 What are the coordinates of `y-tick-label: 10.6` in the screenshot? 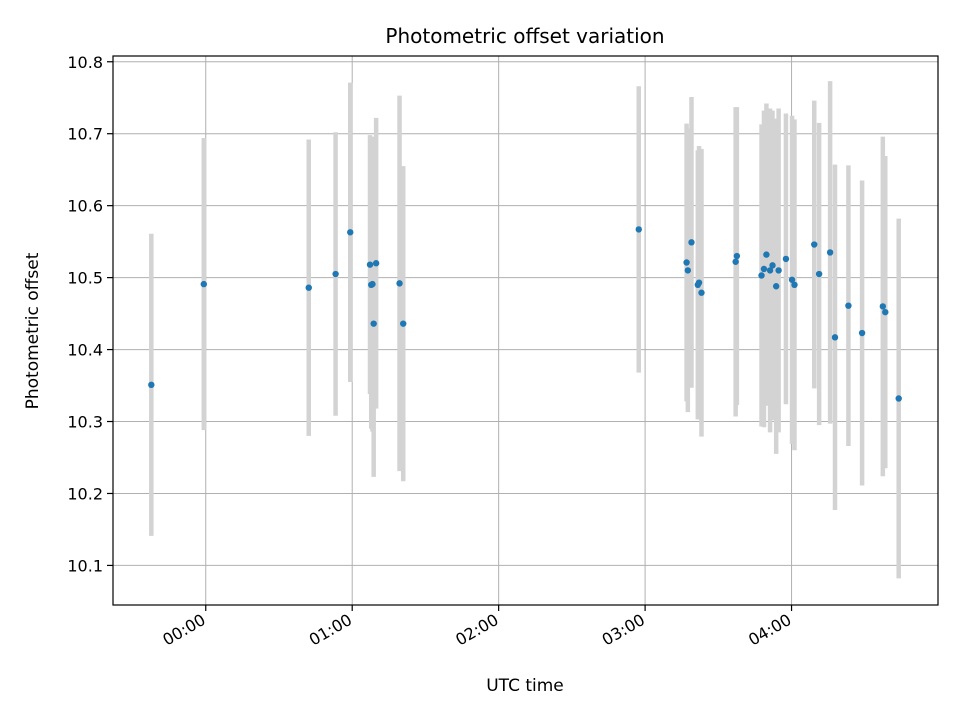 It's located at (85, 206).